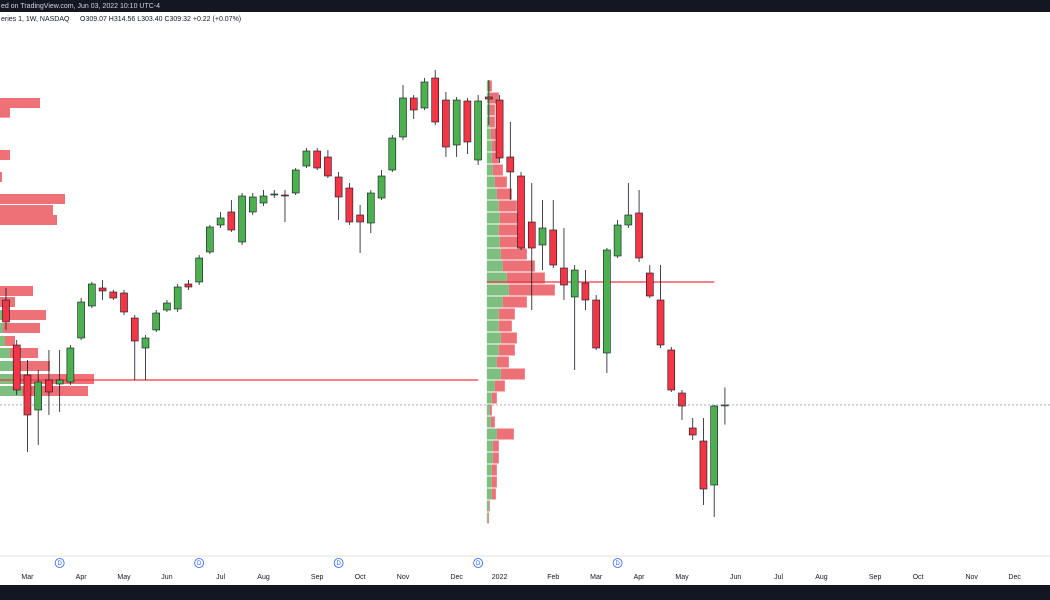 This screenshot has height=600, width=1050. What do you see at coordinates (317, 577) in the screenshot?
I see `x-tick-label: Sep` at bounding box center [317, 577].